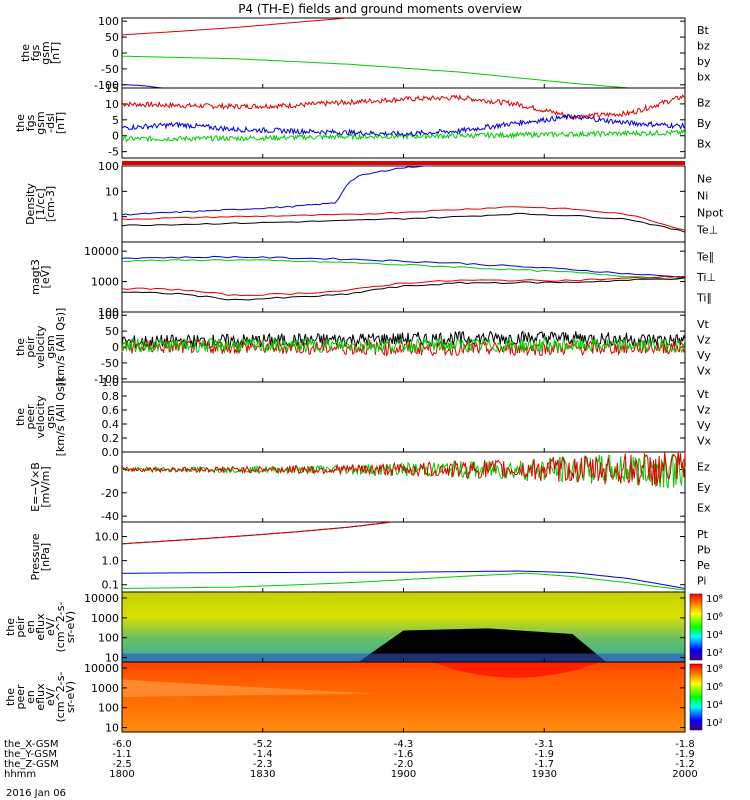 Image resolution: width=750 pixels, height=800 pixels. Describe the element at coordinates (403, 286) in the screenshot. I see `series-Te⊥` at that location.